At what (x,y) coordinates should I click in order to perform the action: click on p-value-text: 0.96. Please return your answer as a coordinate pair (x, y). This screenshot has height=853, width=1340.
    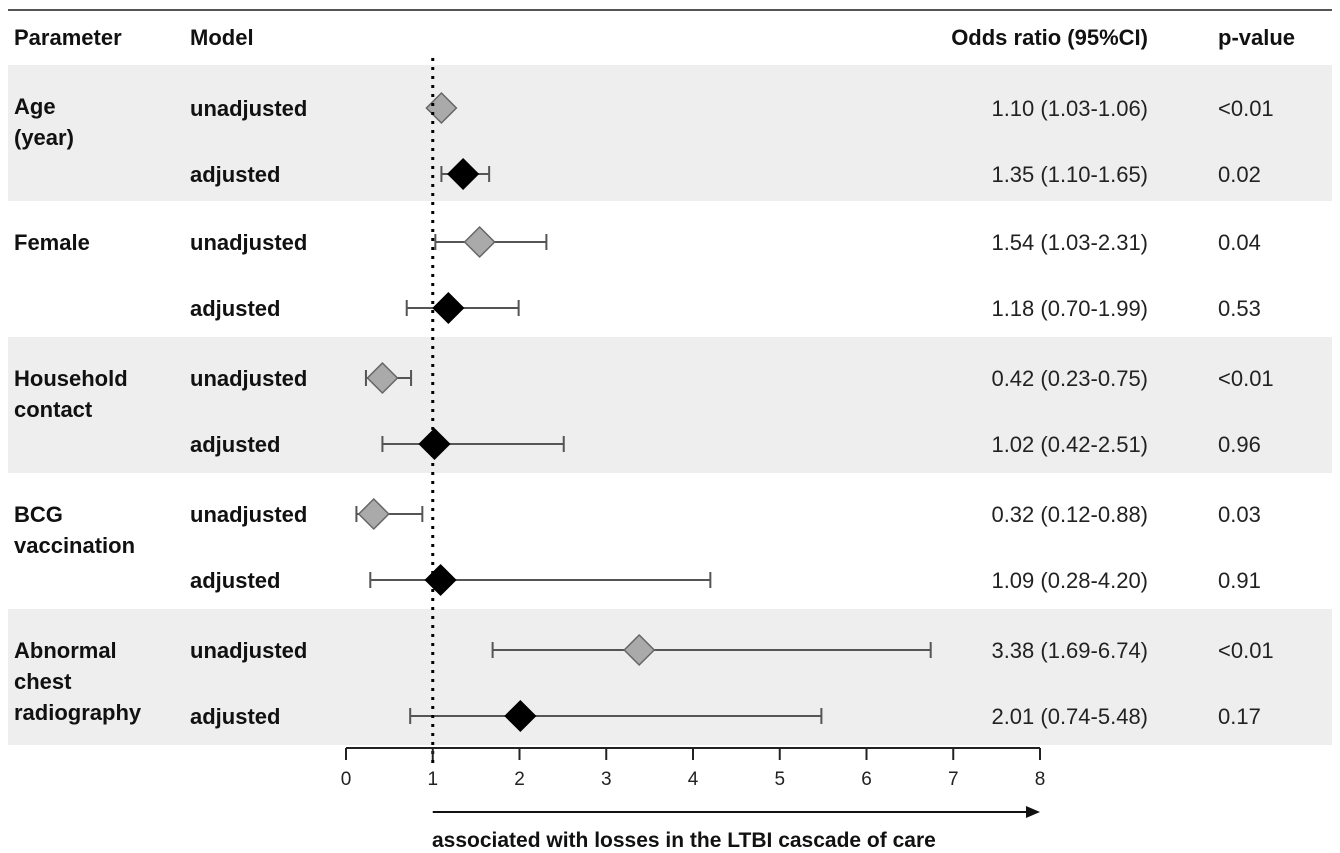
    Looking at the image, I should click on (1239, 444).